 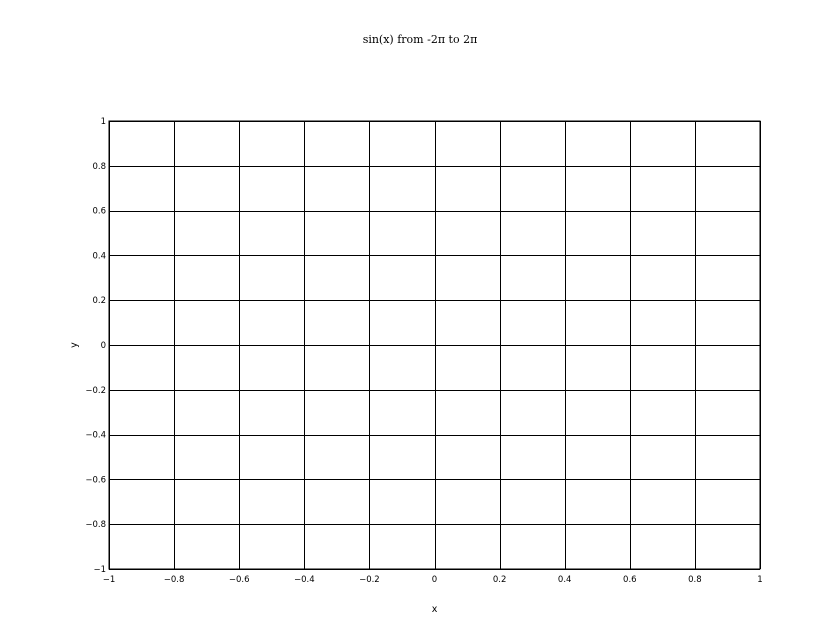 I want to click on x-tick-label: 0.4, so click(x=565, y=580).